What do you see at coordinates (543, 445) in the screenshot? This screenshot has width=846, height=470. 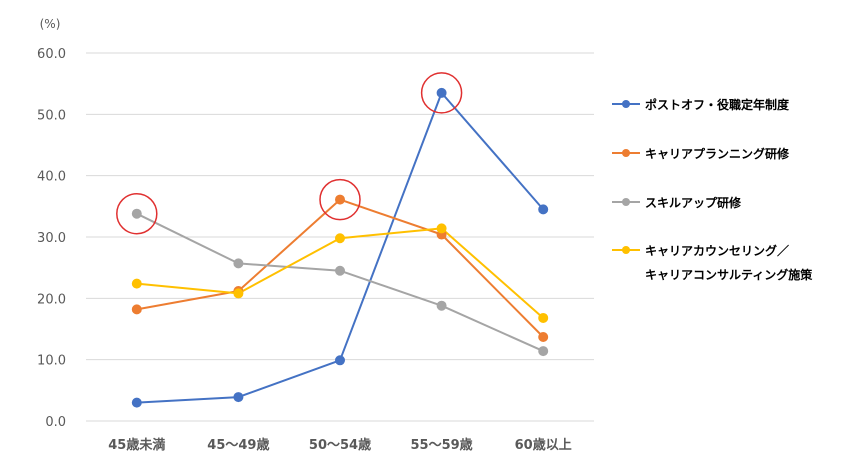 I see `x-tick-label: 60歳以上` at bounding box center [543, 445].